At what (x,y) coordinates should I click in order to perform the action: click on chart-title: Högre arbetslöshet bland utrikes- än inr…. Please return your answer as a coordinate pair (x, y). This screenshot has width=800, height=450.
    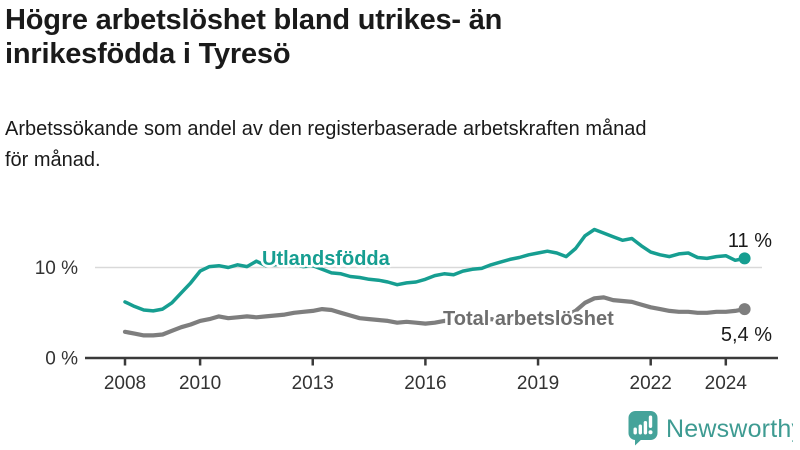
    Looking at the image, I should click on (253, 37).